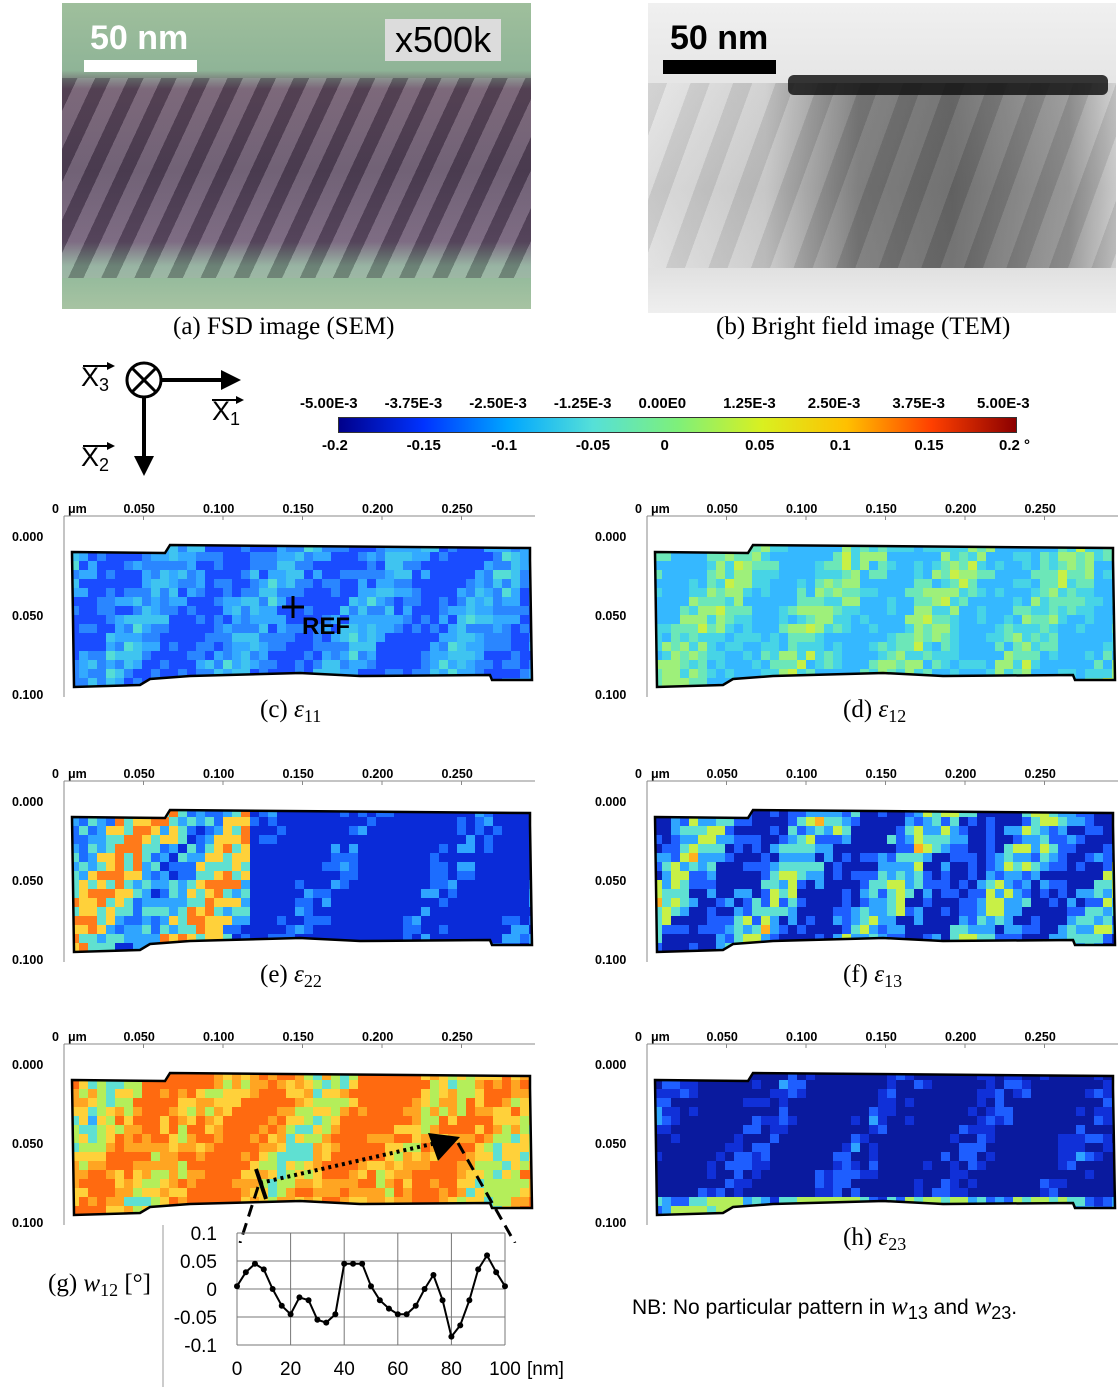  I want to click on colorbar-strain-label: -3.75E-3, so click(414, 403).